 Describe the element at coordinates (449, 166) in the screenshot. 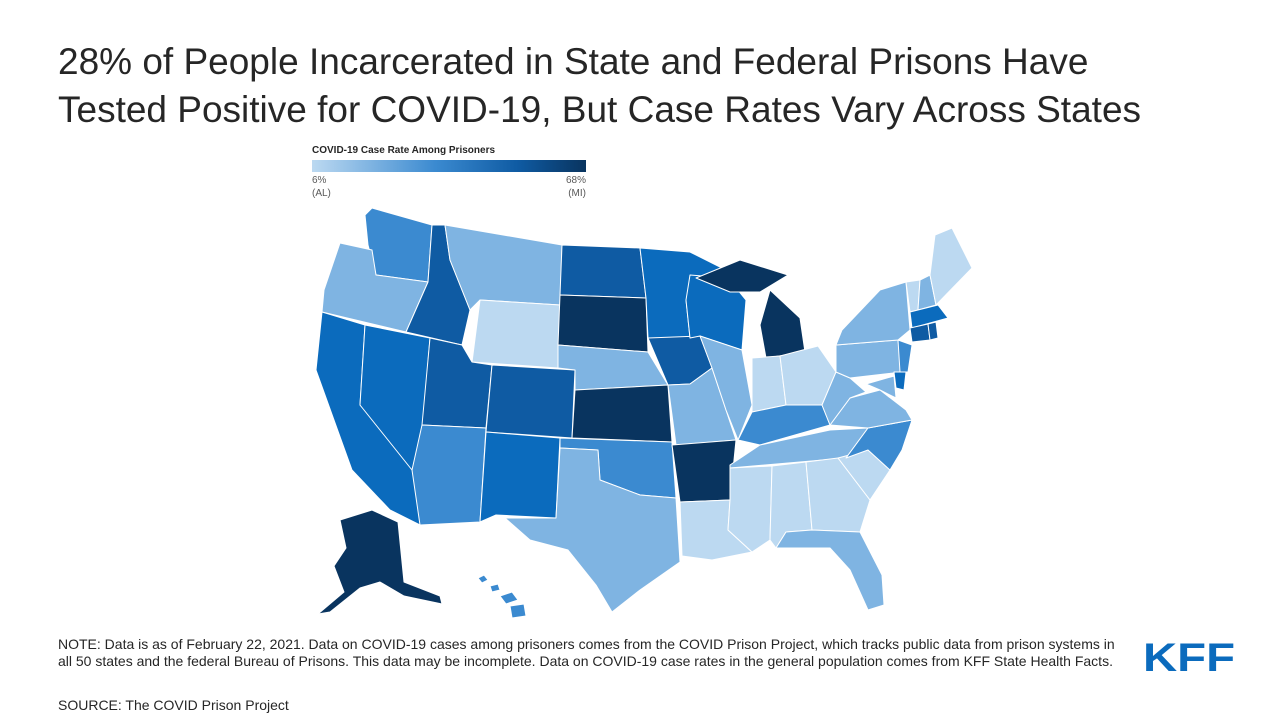

I see `legend-gradient-bar` at that location.